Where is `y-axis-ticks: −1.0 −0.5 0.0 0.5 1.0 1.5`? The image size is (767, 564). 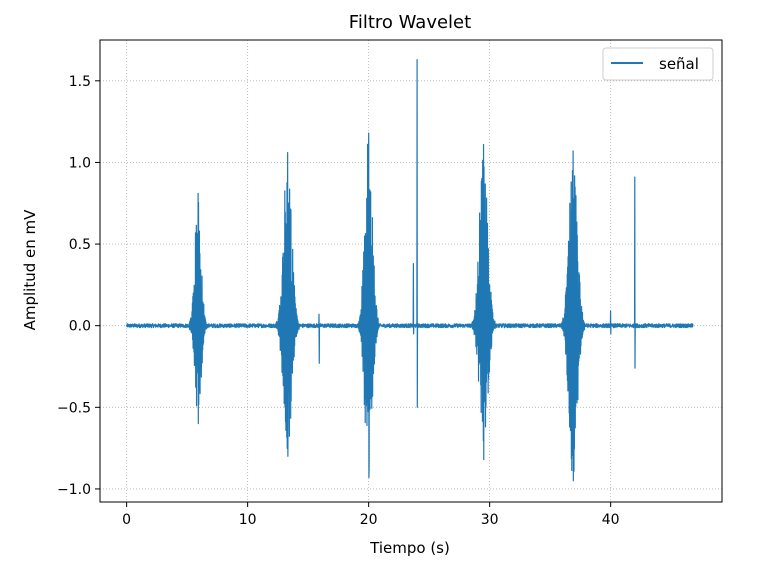
y-axis-ticks: −1.0 −0.5 0.0 0.5 1.0 1.5 is located at coordinates (78, 286).